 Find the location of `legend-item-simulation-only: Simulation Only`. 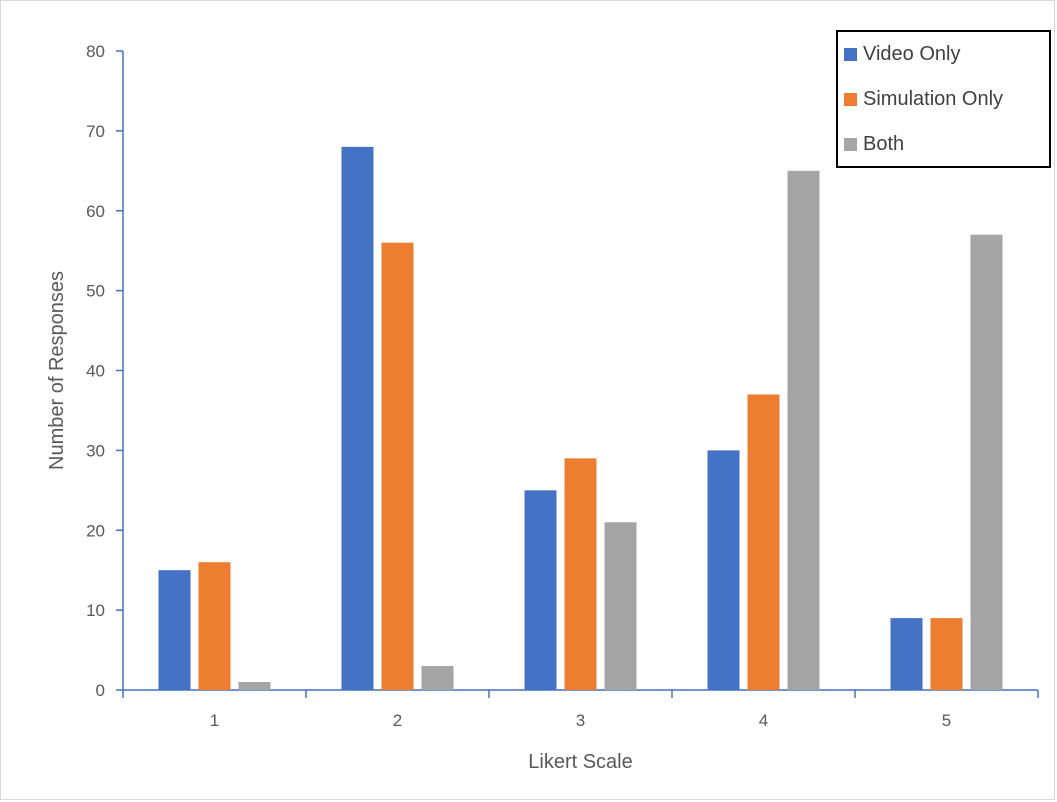

legend-item-simulation-only: Simulation Only is located at coordinates (923, 99).